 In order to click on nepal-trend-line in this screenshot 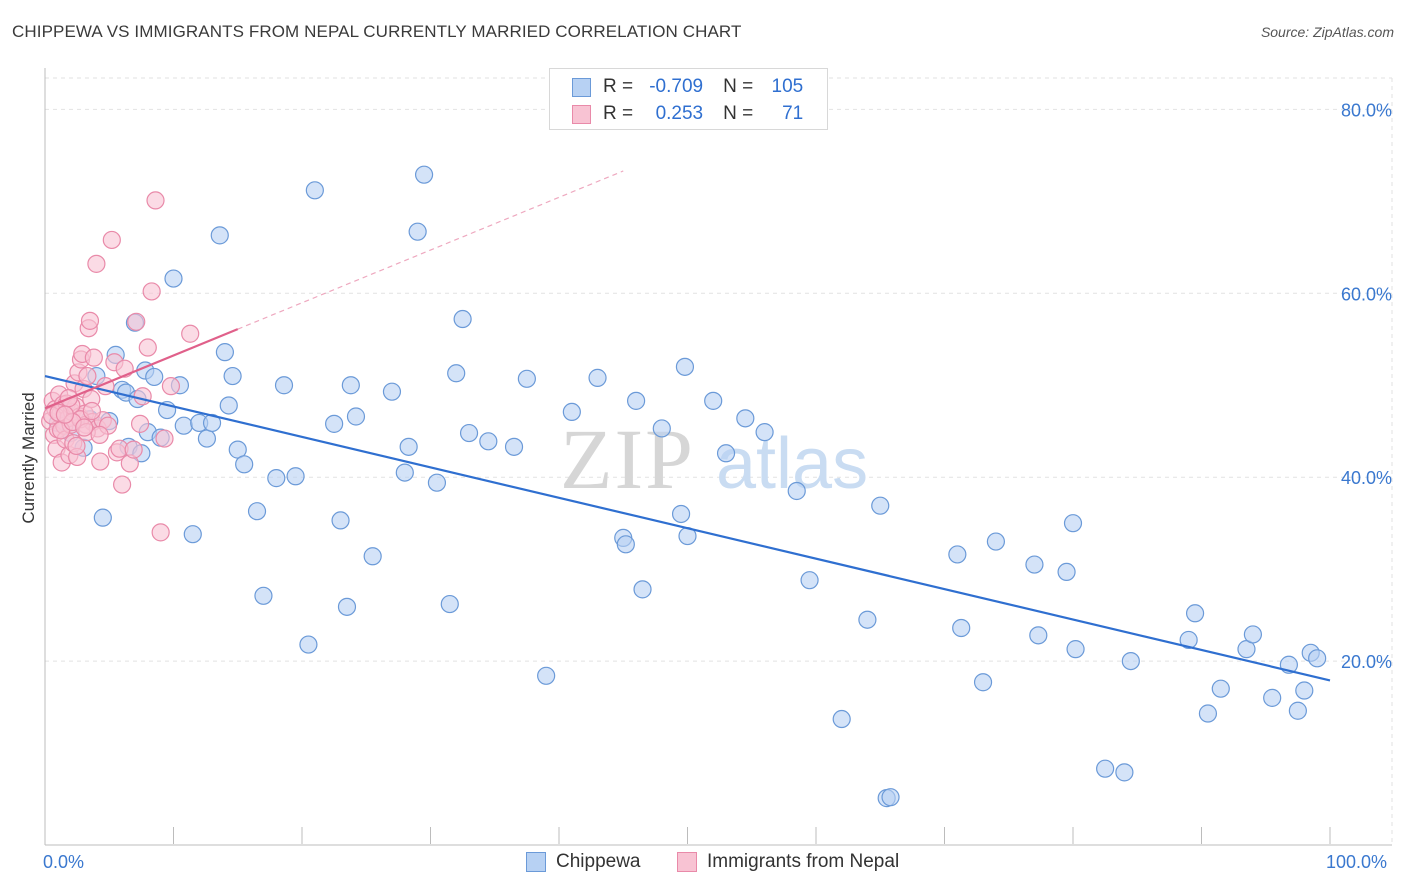, I will do `click(141, 369)`.